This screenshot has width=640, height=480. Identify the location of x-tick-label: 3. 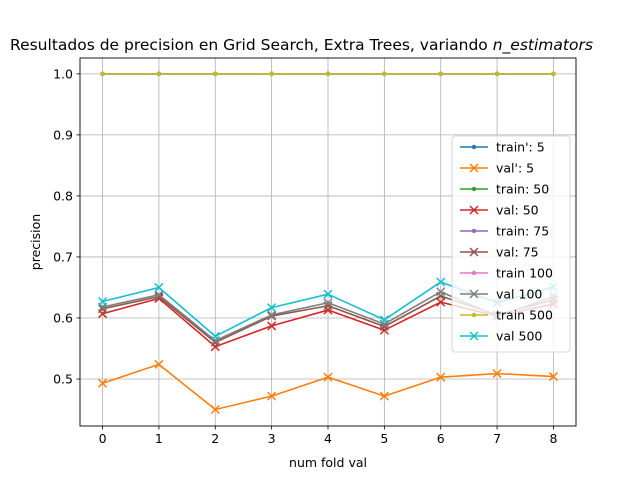
(272, 438).